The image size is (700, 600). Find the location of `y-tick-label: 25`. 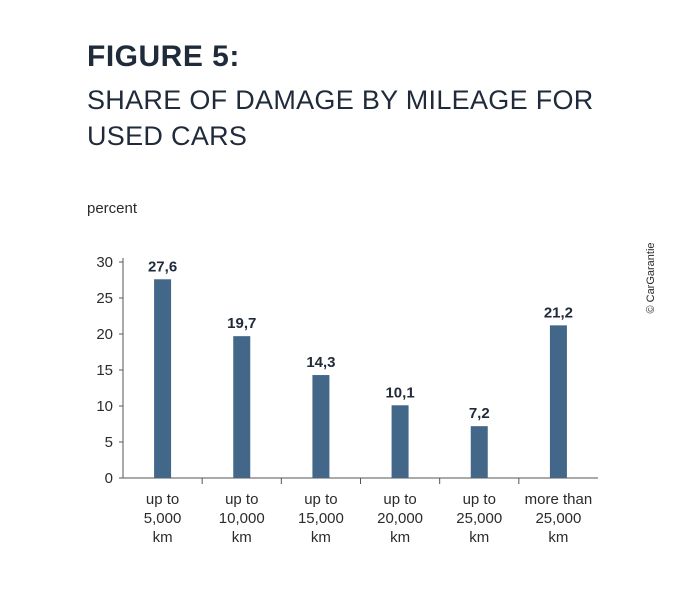

y-tick-label: 25 is located at coordinates (104, 298).